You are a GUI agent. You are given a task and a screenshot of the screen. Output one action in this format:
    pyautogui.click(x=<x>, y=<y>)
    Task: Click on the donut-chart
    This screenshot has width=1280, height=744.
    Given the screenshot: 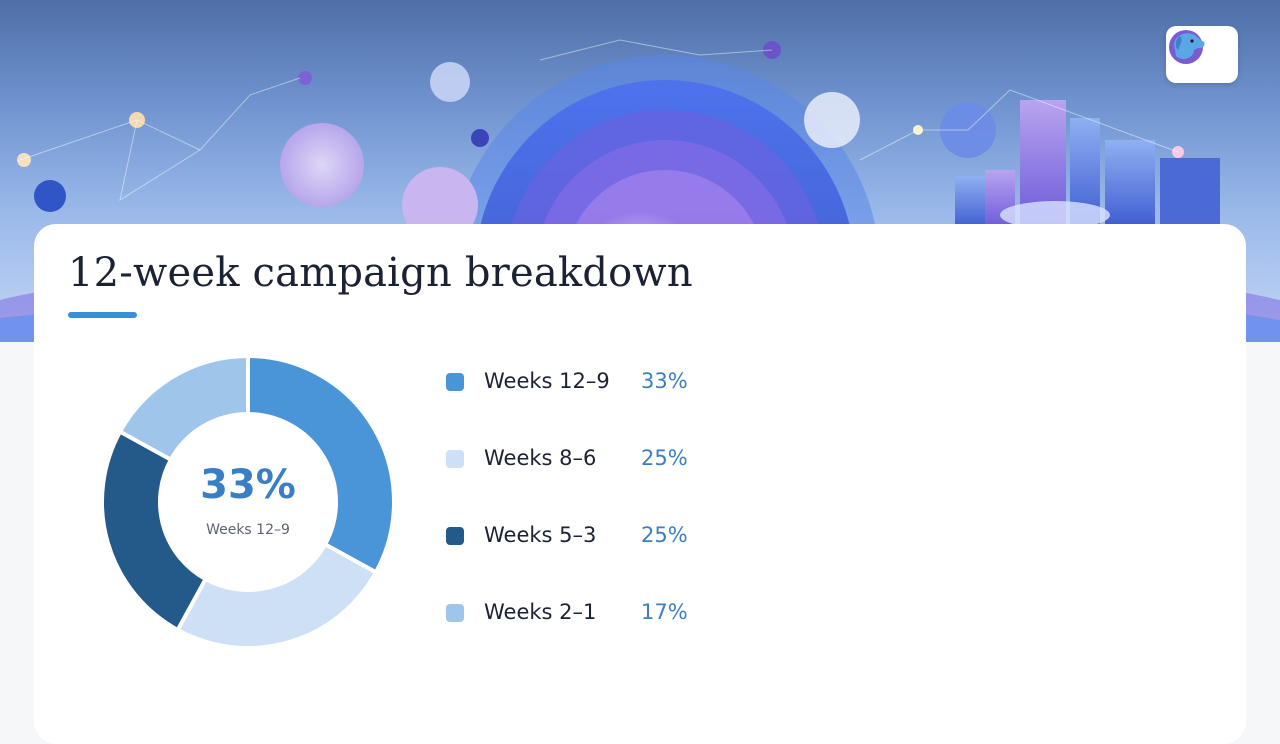 What is the action you would take?
    pyautogui.click(x=248, y=501)
    